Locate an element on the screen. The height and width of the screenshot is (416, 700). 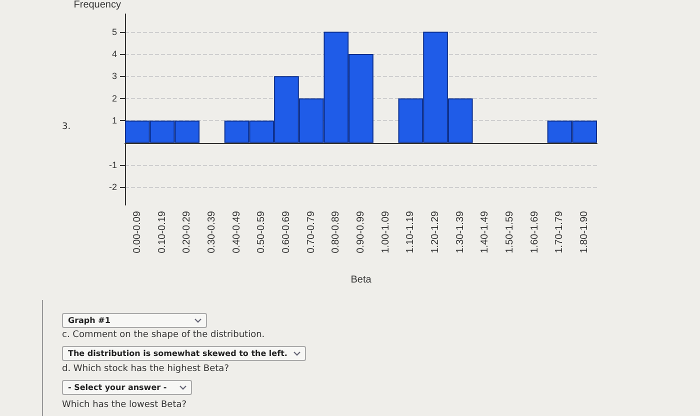
text: Which has the lowest Beta? is located at coordinates (124, 405).